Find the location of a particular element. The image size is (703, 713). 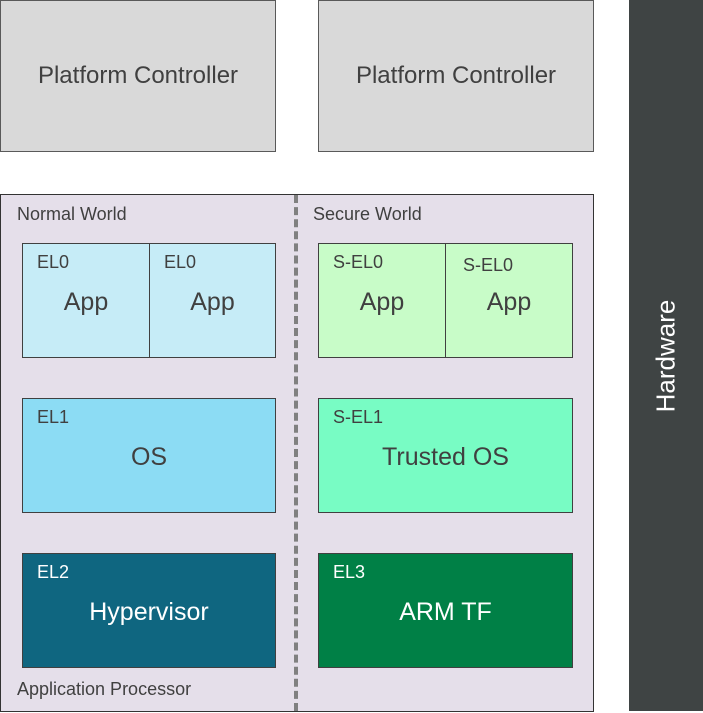

normal-world-label: Normal World is located at coordinates (72, 214).